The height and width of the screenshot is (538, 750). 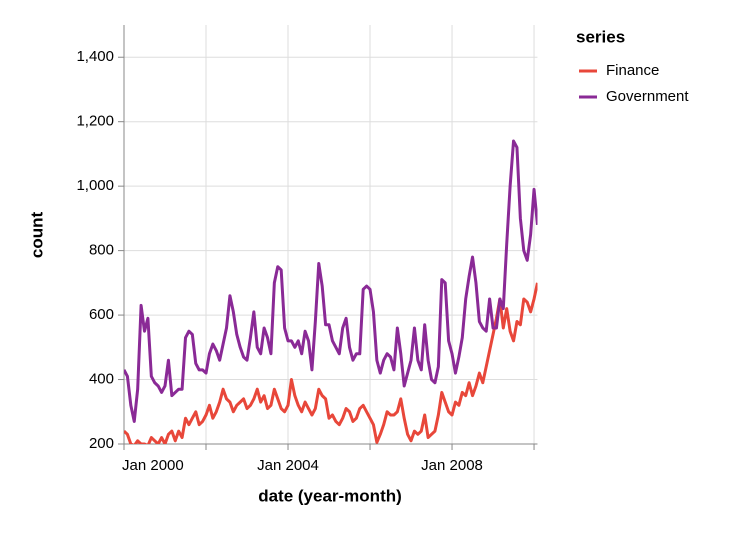 I want to click on y-tick-label: 800, so click(x=101, y=250).